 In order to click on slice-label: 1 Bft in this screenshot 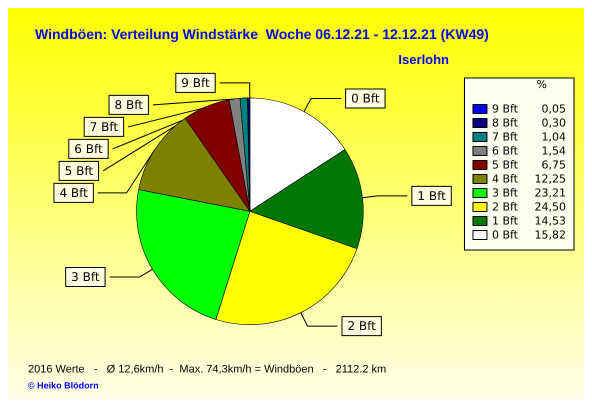, I will do `click(431, 195)`.